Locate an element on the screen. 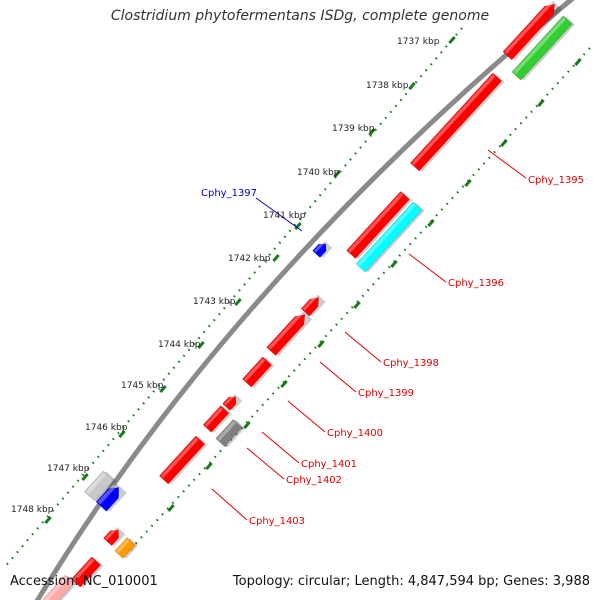 The height and width of the screenshot is (600, 600). feature-red-small is located at coordinates (217, 419).